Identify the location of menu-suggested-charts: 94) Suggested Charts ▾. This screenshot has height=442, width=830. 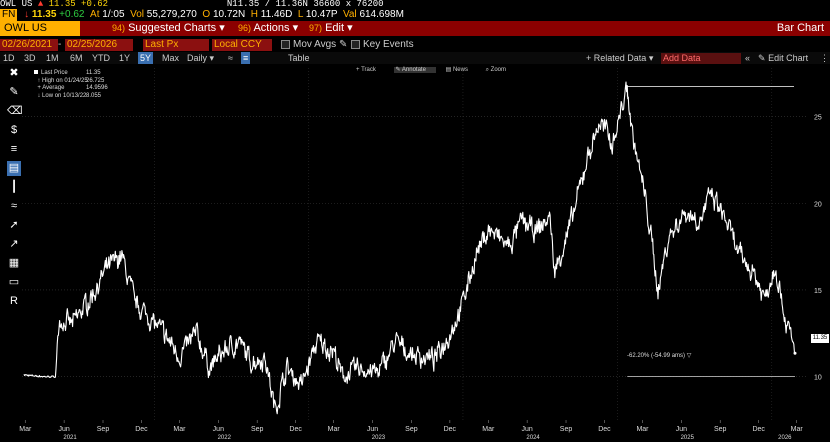
(168, 28).